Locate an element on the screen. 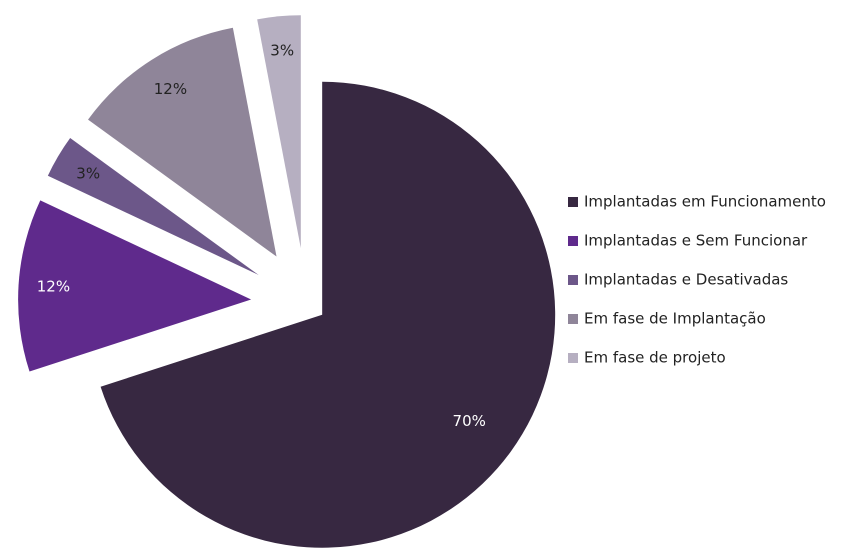 The width and height of the screenshot is (866, 550). legend-label: Em fase de Implantação is located at coordinates (675, 319).